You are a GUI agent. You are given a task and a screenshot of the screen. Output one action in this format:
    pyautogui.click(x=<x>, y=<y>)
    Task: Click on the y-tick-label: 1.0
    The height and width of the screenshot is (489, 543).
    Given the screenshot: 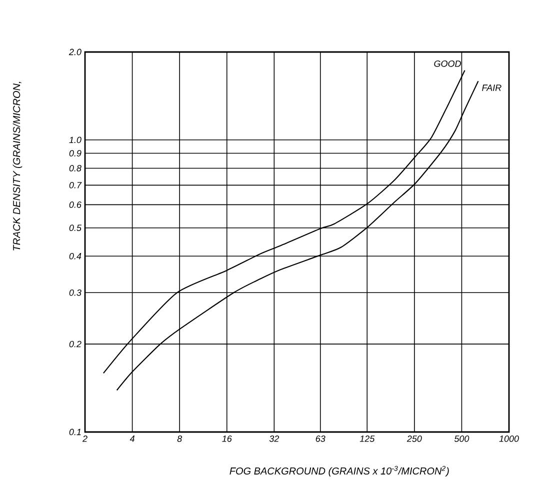 What is the action you would take?
    pyautogui.click(x=75, y=140)
    